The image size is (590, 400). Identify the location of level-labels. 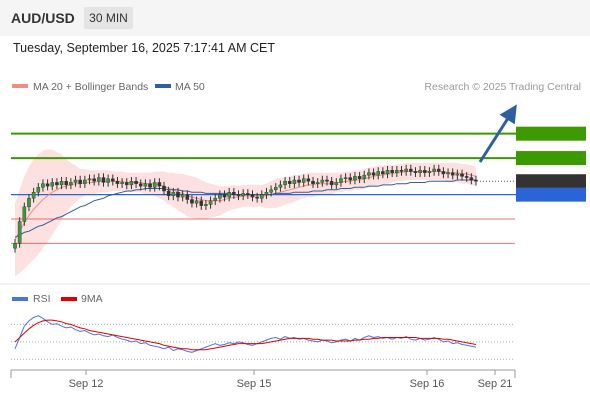
(551, 164).